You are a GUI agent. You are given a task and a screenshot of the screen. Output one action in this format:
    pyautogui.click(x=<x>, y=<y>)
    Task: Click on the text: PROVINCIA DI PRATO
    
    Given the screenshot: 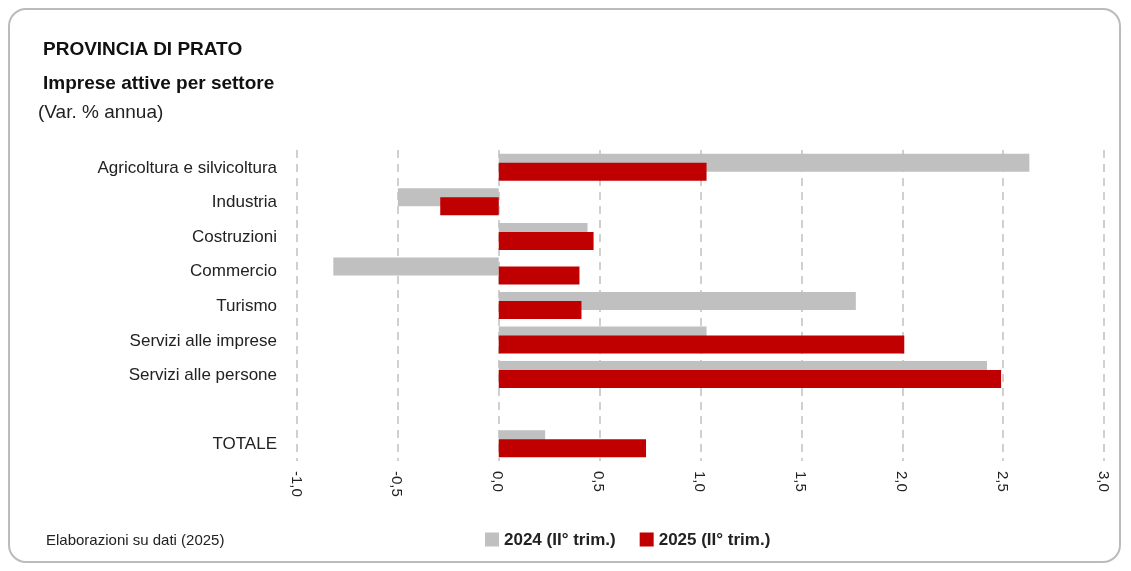 What is the action you would take?
    pyautogui.click(x=143, y=48)
    